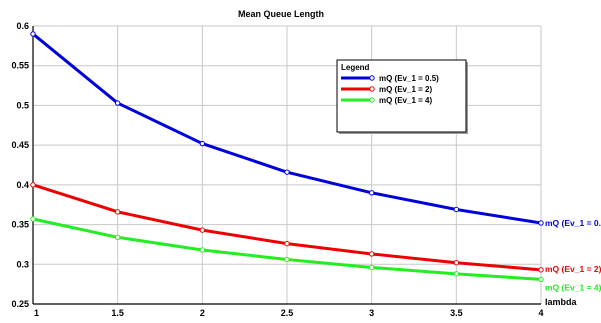 The width and height of the screenshot is (601, 323). What do you see at coordinates (573, 269) in the screenshot?
I see `series-end-label: mQ (Ev_1 = 2)` at bounding box center [573, 269].